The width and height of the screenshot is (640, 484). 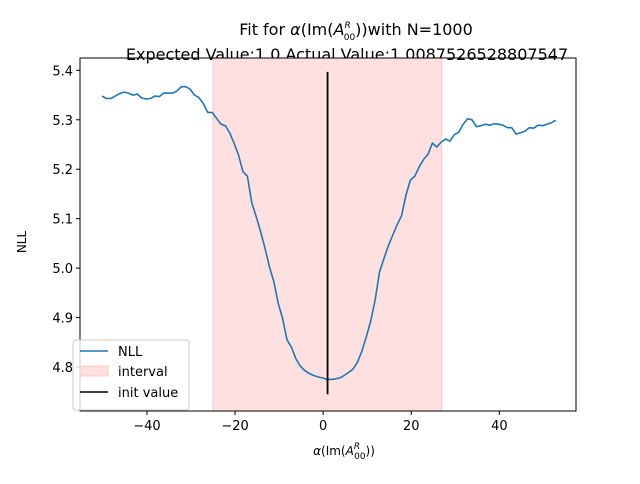 I want to click on legend-label-nll: NLL, so click(x=130, y=352).